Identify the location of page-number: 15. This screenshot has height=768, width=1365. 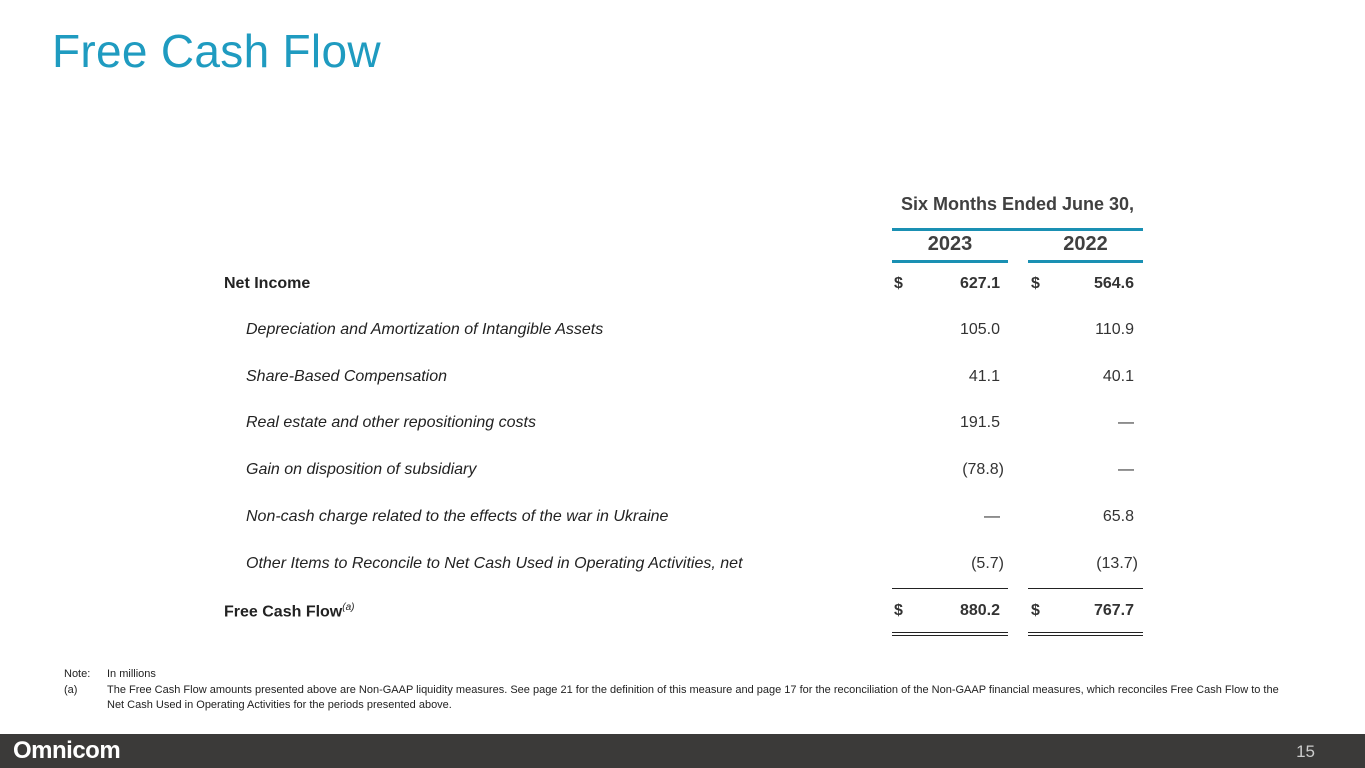
(1305, 751).